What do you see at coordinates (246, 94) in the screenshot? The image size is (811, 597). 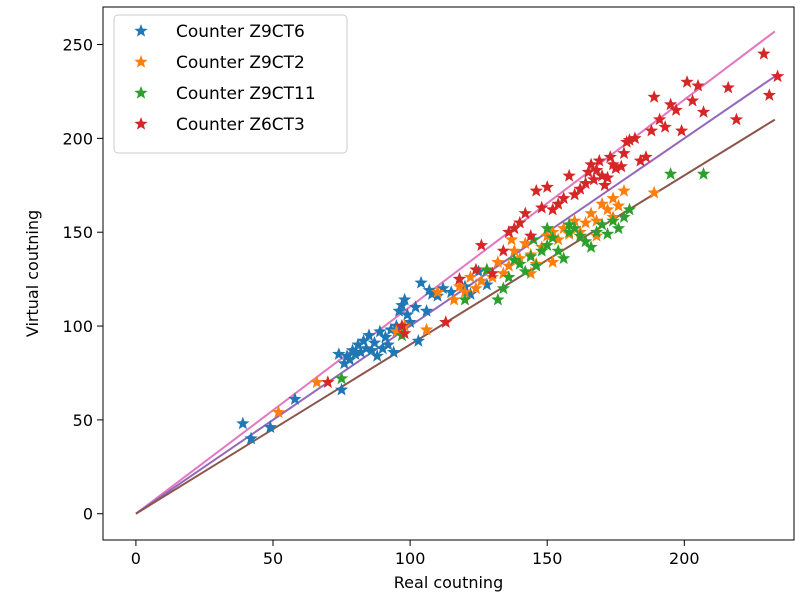 I see `legend-label: Counter Z9CT11` at bounding box center [246, 94].